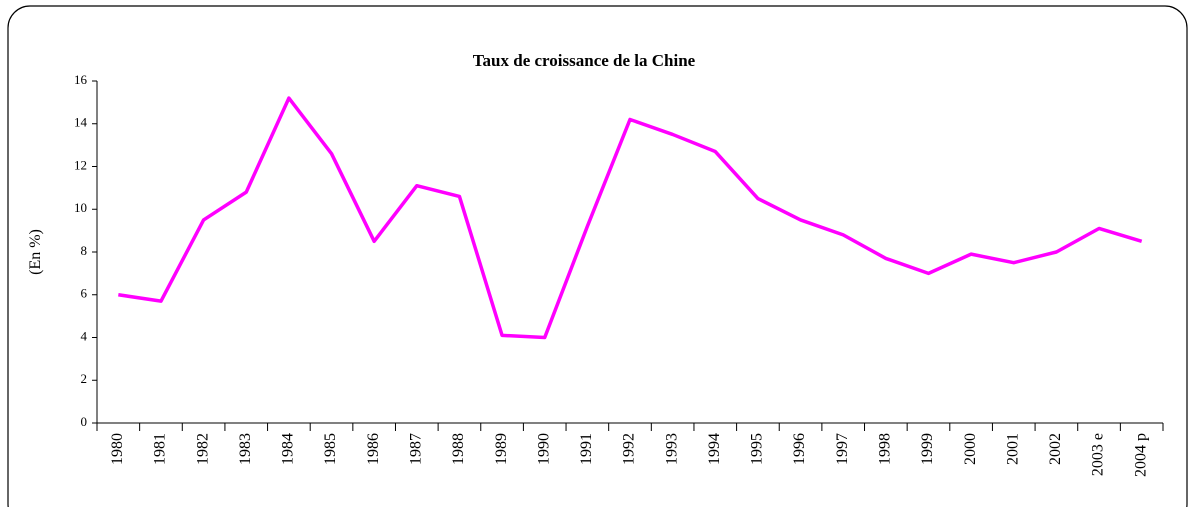  I want to click on x-tick-label: 1991, so click(586, 449).